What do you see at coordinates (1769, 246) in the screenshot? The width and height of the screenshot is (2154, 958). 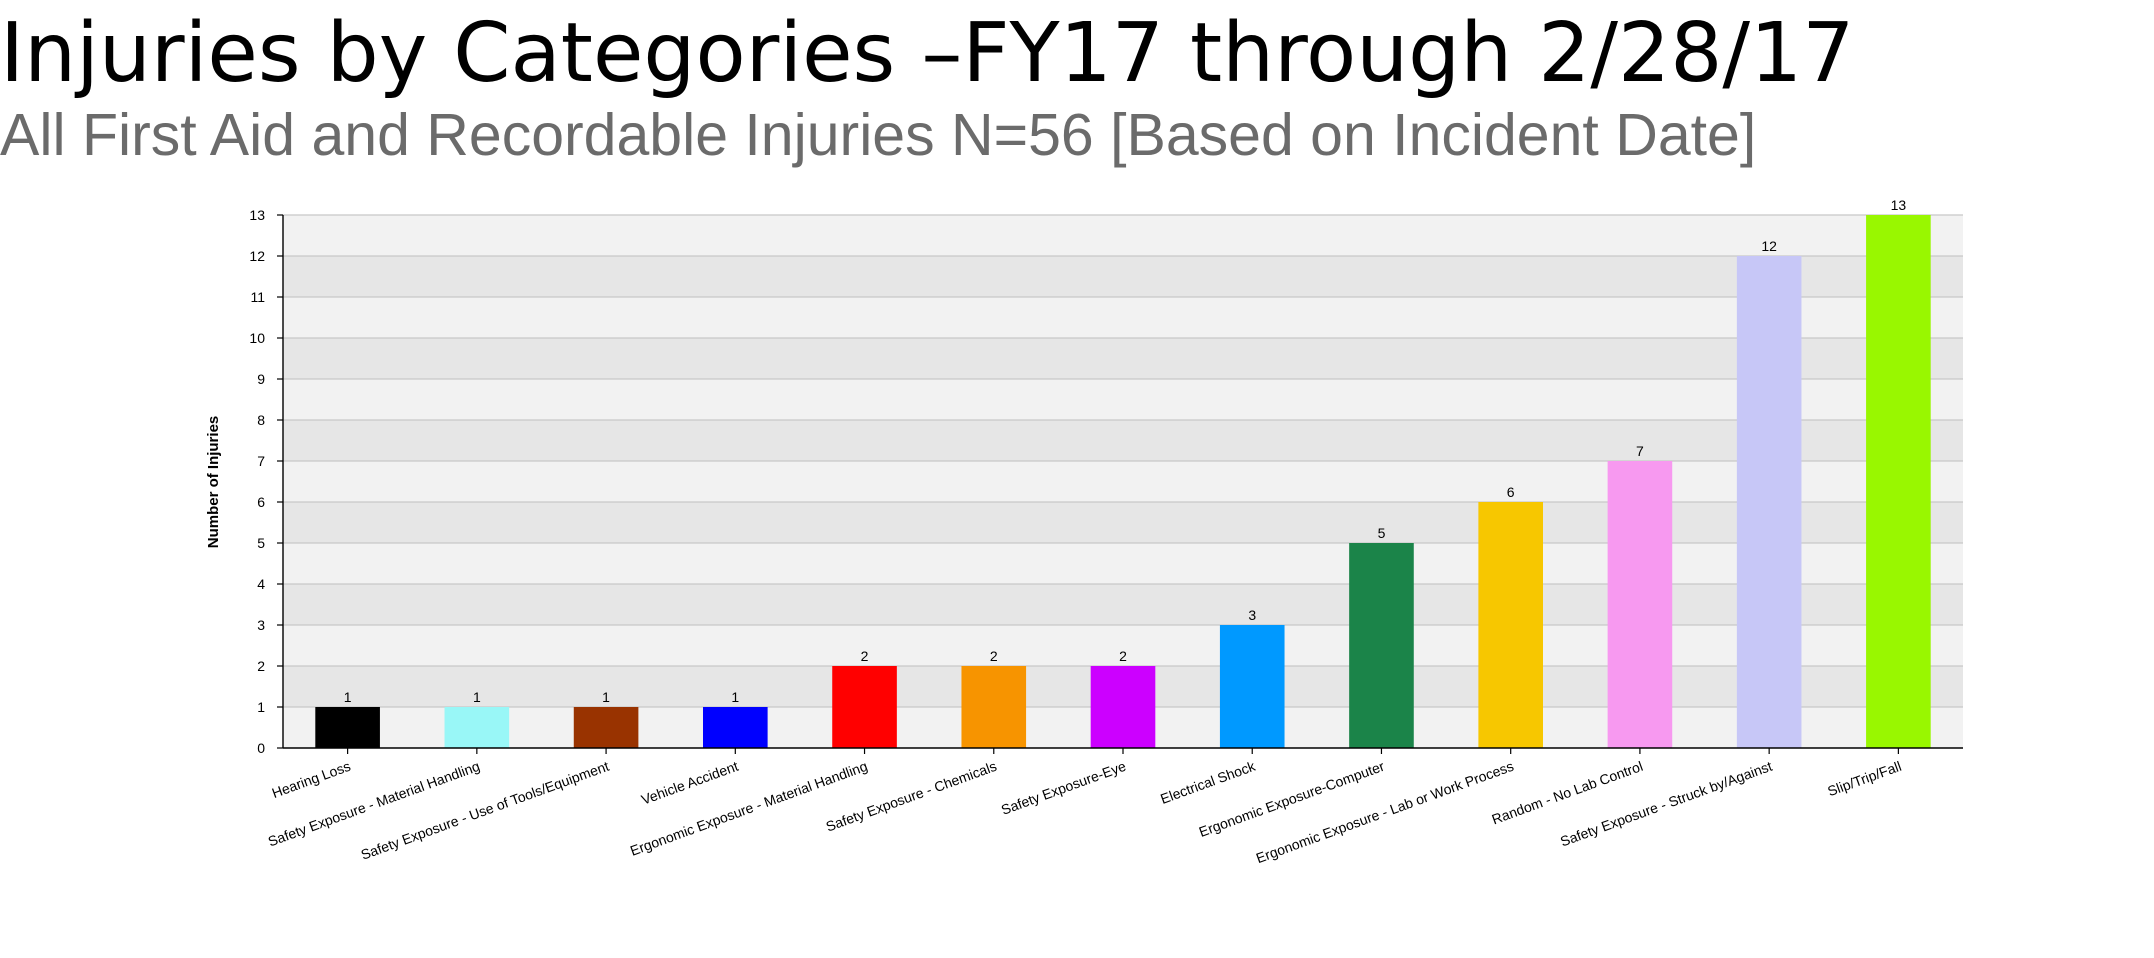 I see `data-label: 12` at bounding box center [1769, 246].